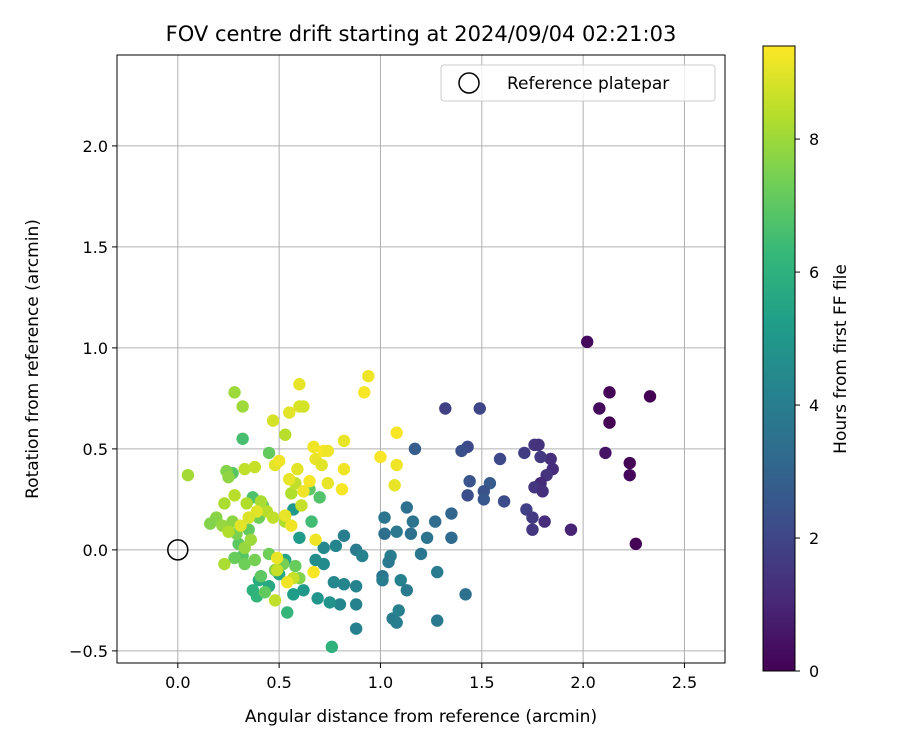 This screenshot has height=750, width=900. Describe the element at coordinates (278, 682) in the screenshot. I see `x-tick-label: 0.5` at that location.